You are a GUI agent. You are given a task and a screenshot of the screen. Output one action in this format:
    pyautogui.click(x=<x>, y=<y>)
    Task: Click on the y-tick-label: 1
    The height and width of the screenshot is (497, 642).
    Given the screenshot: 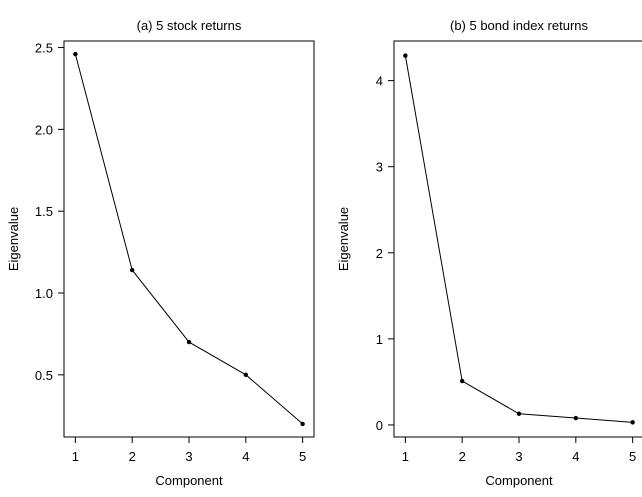 What is the action you would take?
    pyautogui.click(x=379, y=339)
    